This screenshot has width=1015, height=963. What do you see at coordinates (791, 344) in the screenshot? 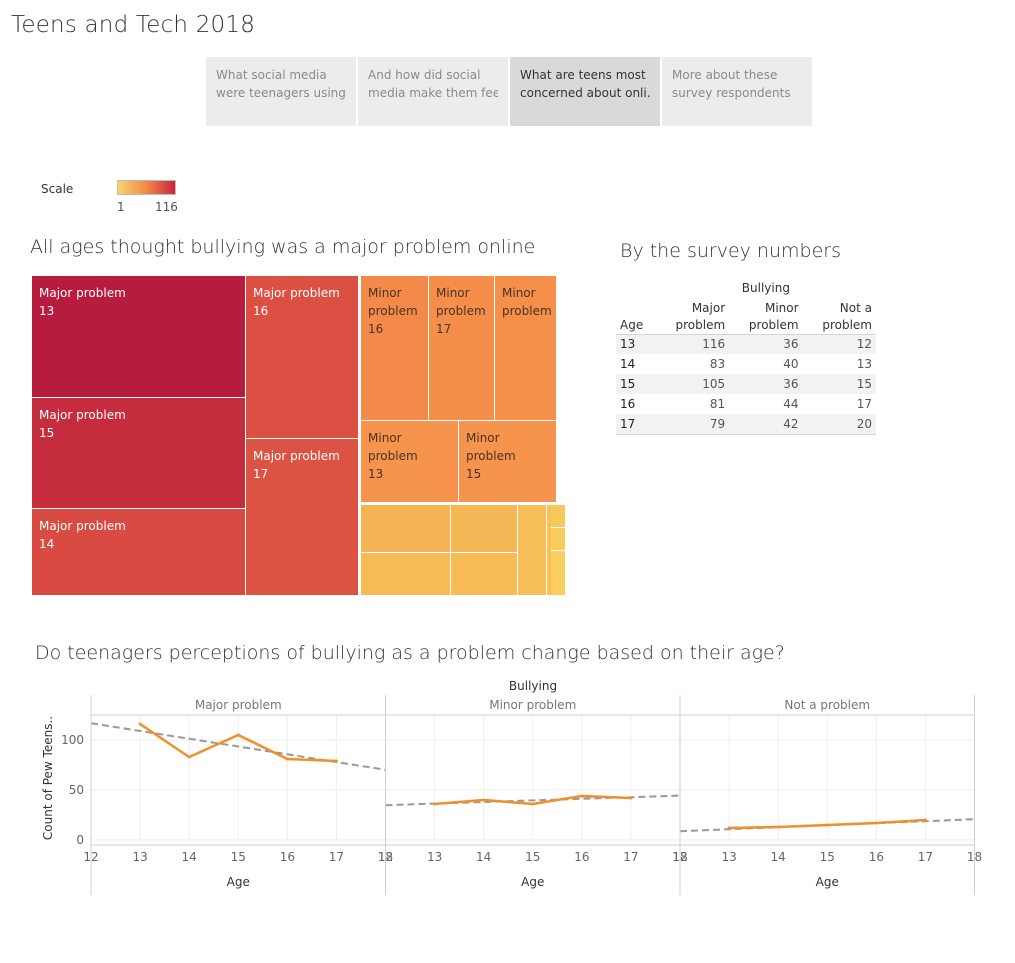
I see `table-cell: 36` at bounding box center [791, 344].